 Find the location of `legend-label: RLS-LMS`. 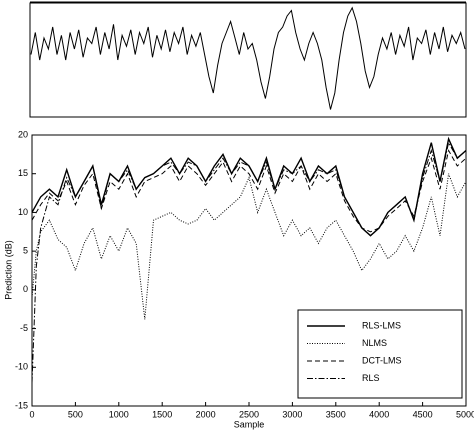

legend-label: RLS-LMS is located at coordinates (381, 325).